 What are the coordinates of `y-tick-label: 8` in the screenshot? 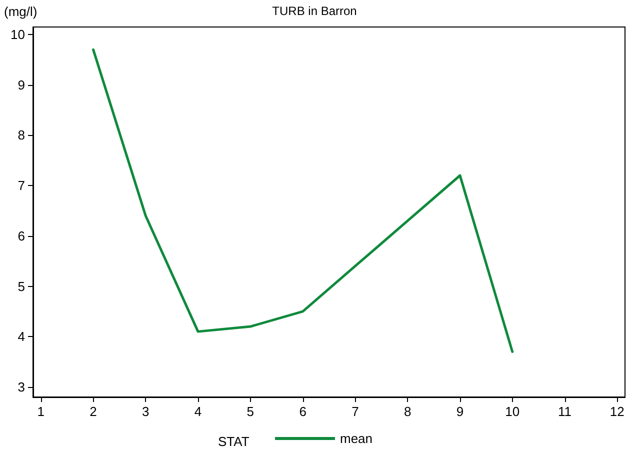 It's located at (21, 135).